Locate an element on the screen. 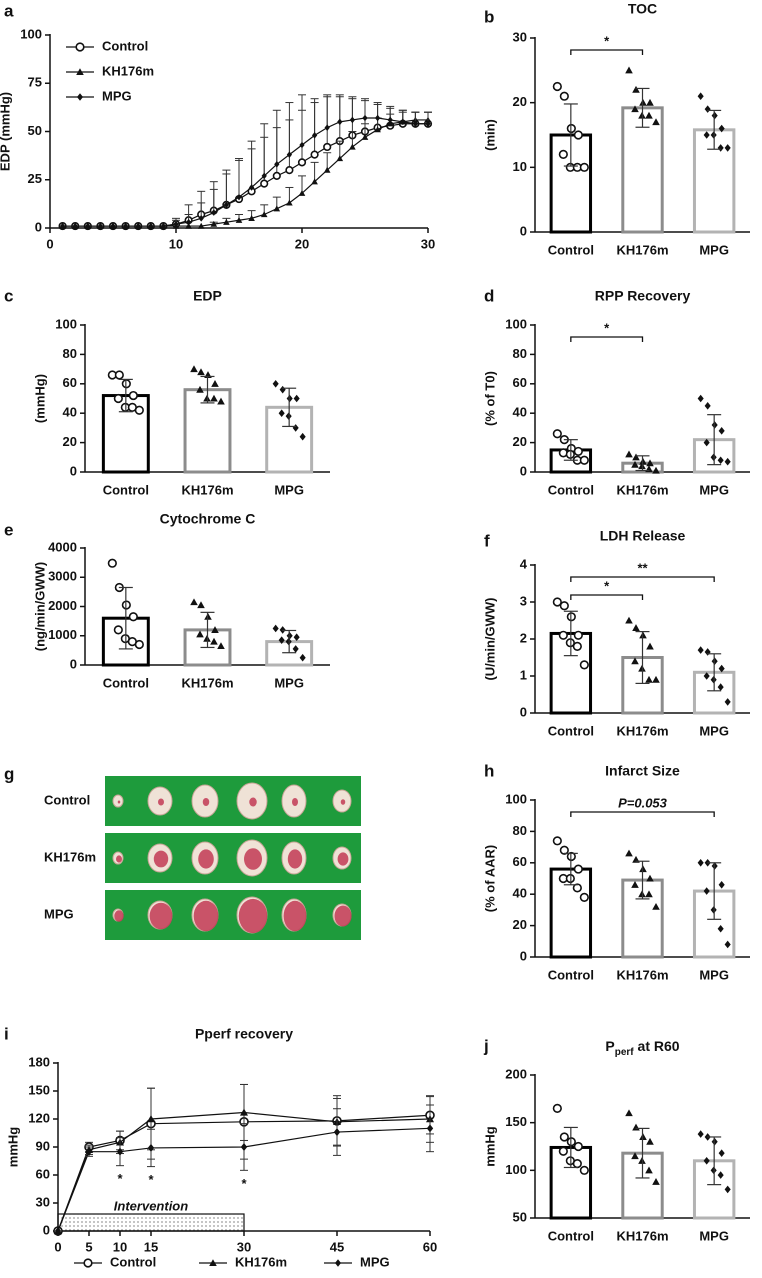  intervention-box is located at coordinates (151, 1222).